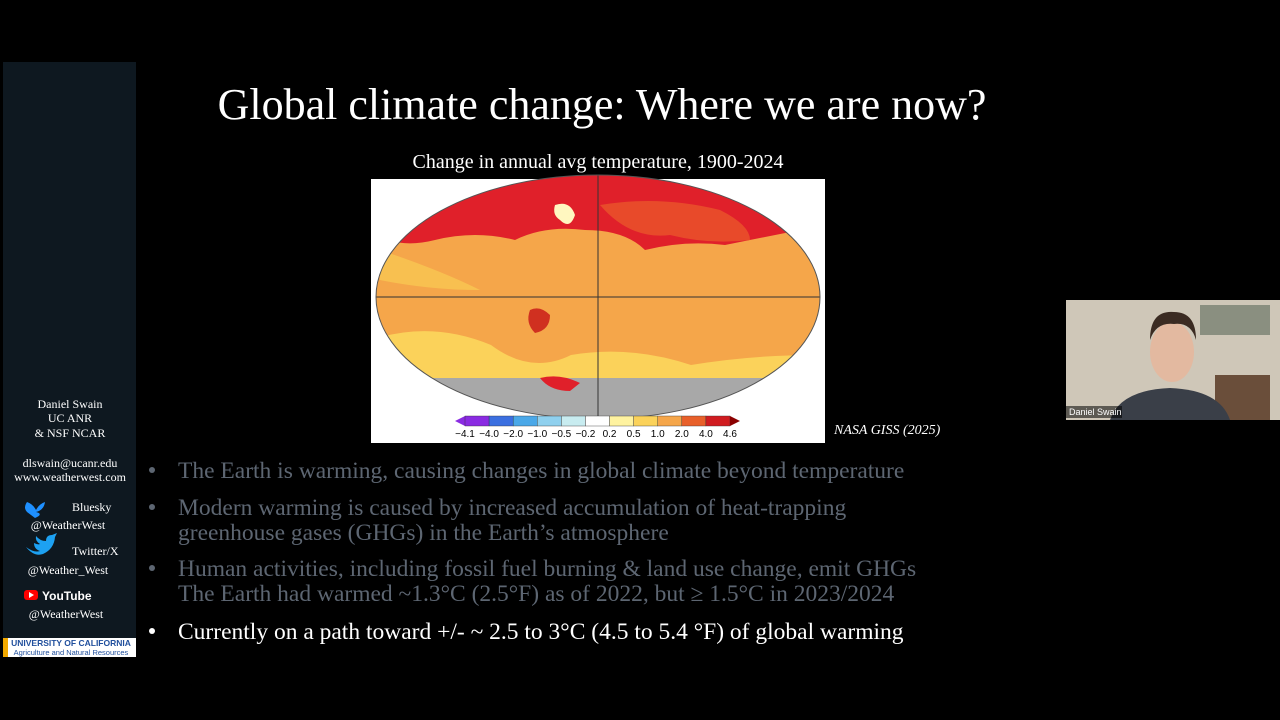  What do you see at coordinates (634, 434) in the screenshot?
I see `colorbar-label: 0.5` at bounding box center [634, 434].